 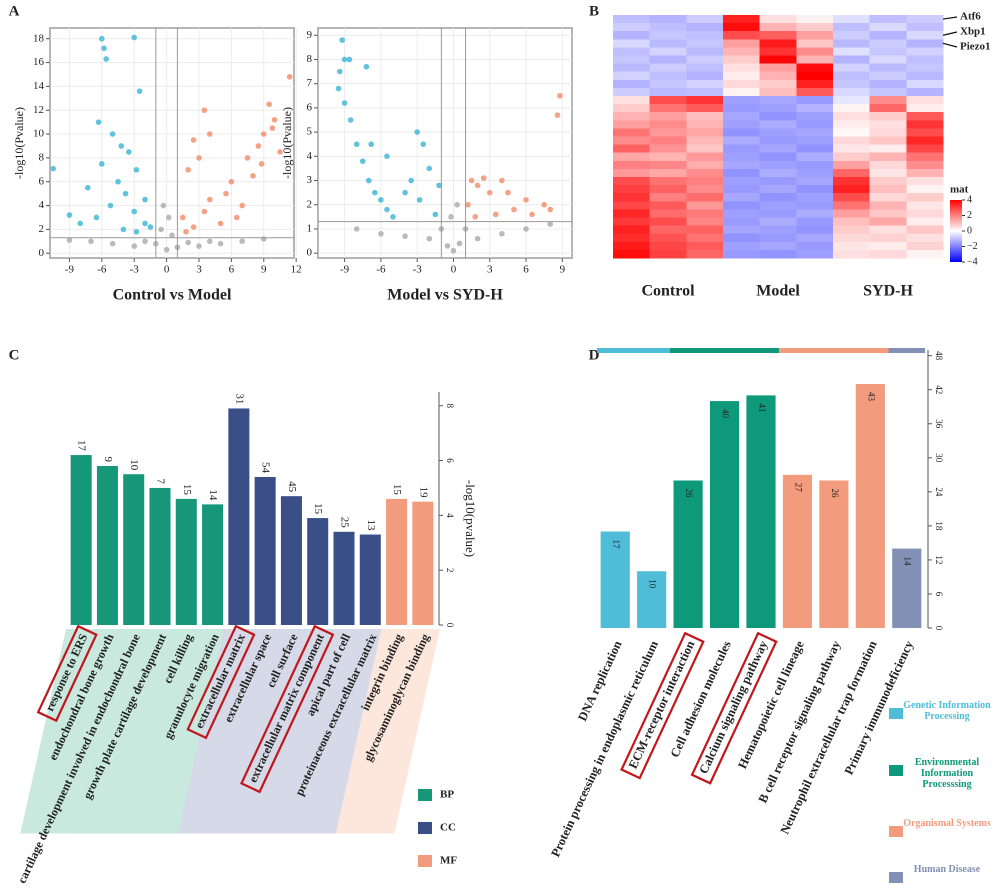 I want to click on y-axis-label: -log10(Pvalue), so click(x=287, y=143).